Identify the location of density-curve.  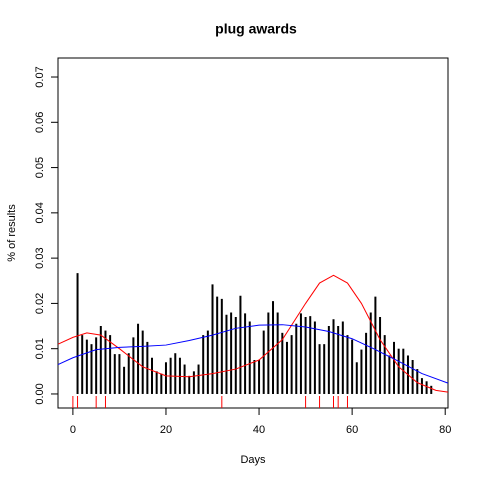
(253, 354).